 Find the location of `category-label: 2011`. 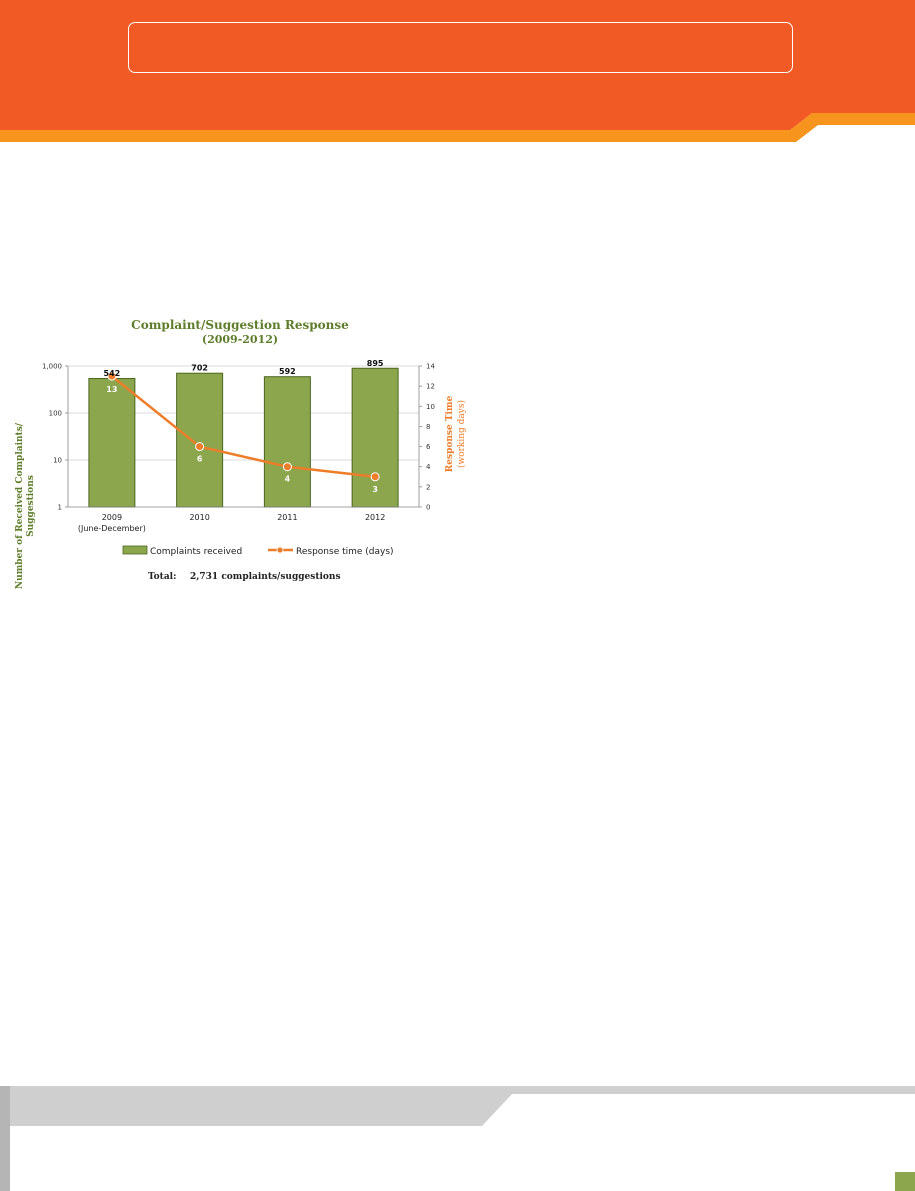

category-label: 2011 is located at coordinates (287, 517).